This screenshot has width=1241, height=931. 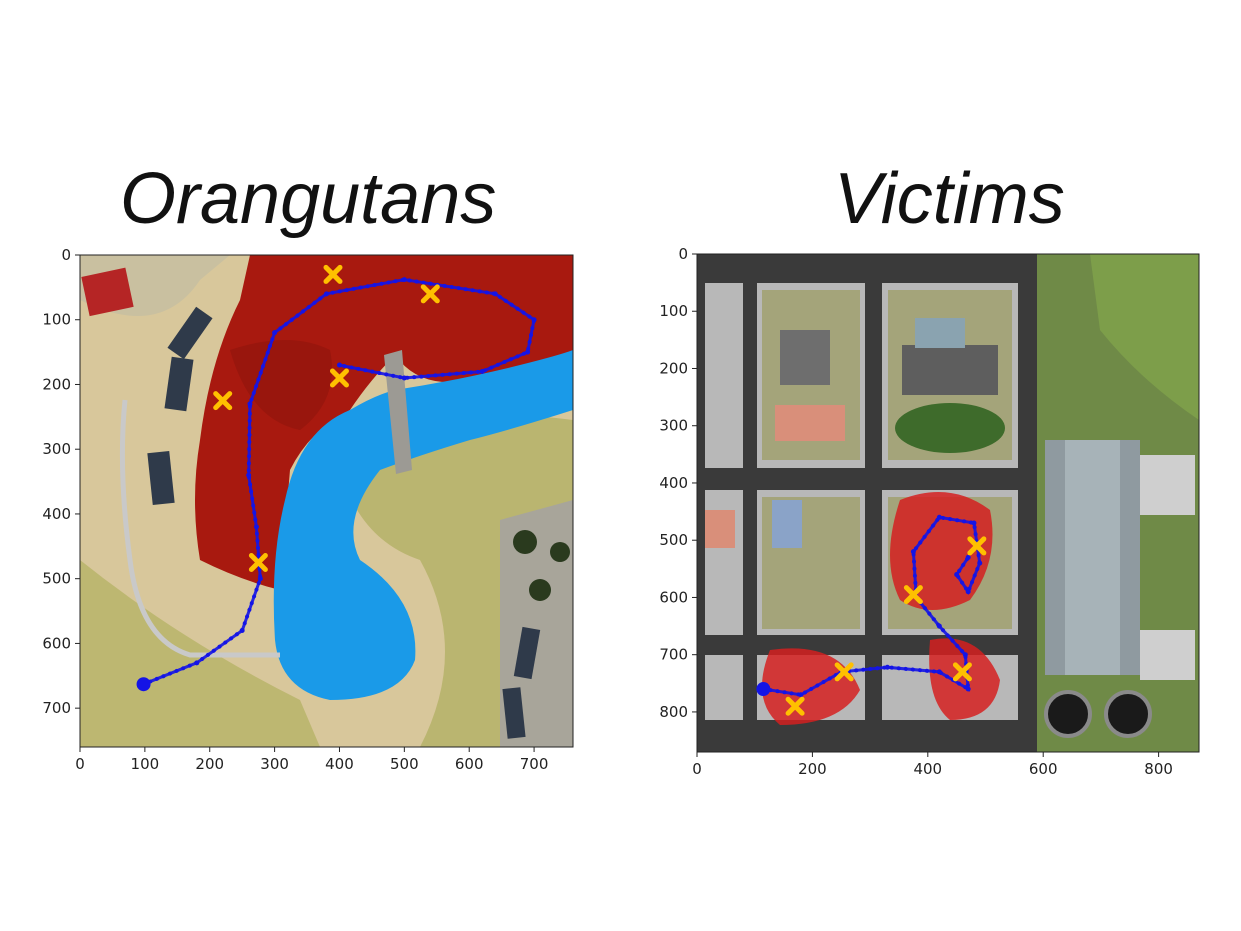 What do you see at coordinates (1043, 769) in the screenshot?
I see `victims-x-tick-label: 600` at bounding box center [1043, 769].